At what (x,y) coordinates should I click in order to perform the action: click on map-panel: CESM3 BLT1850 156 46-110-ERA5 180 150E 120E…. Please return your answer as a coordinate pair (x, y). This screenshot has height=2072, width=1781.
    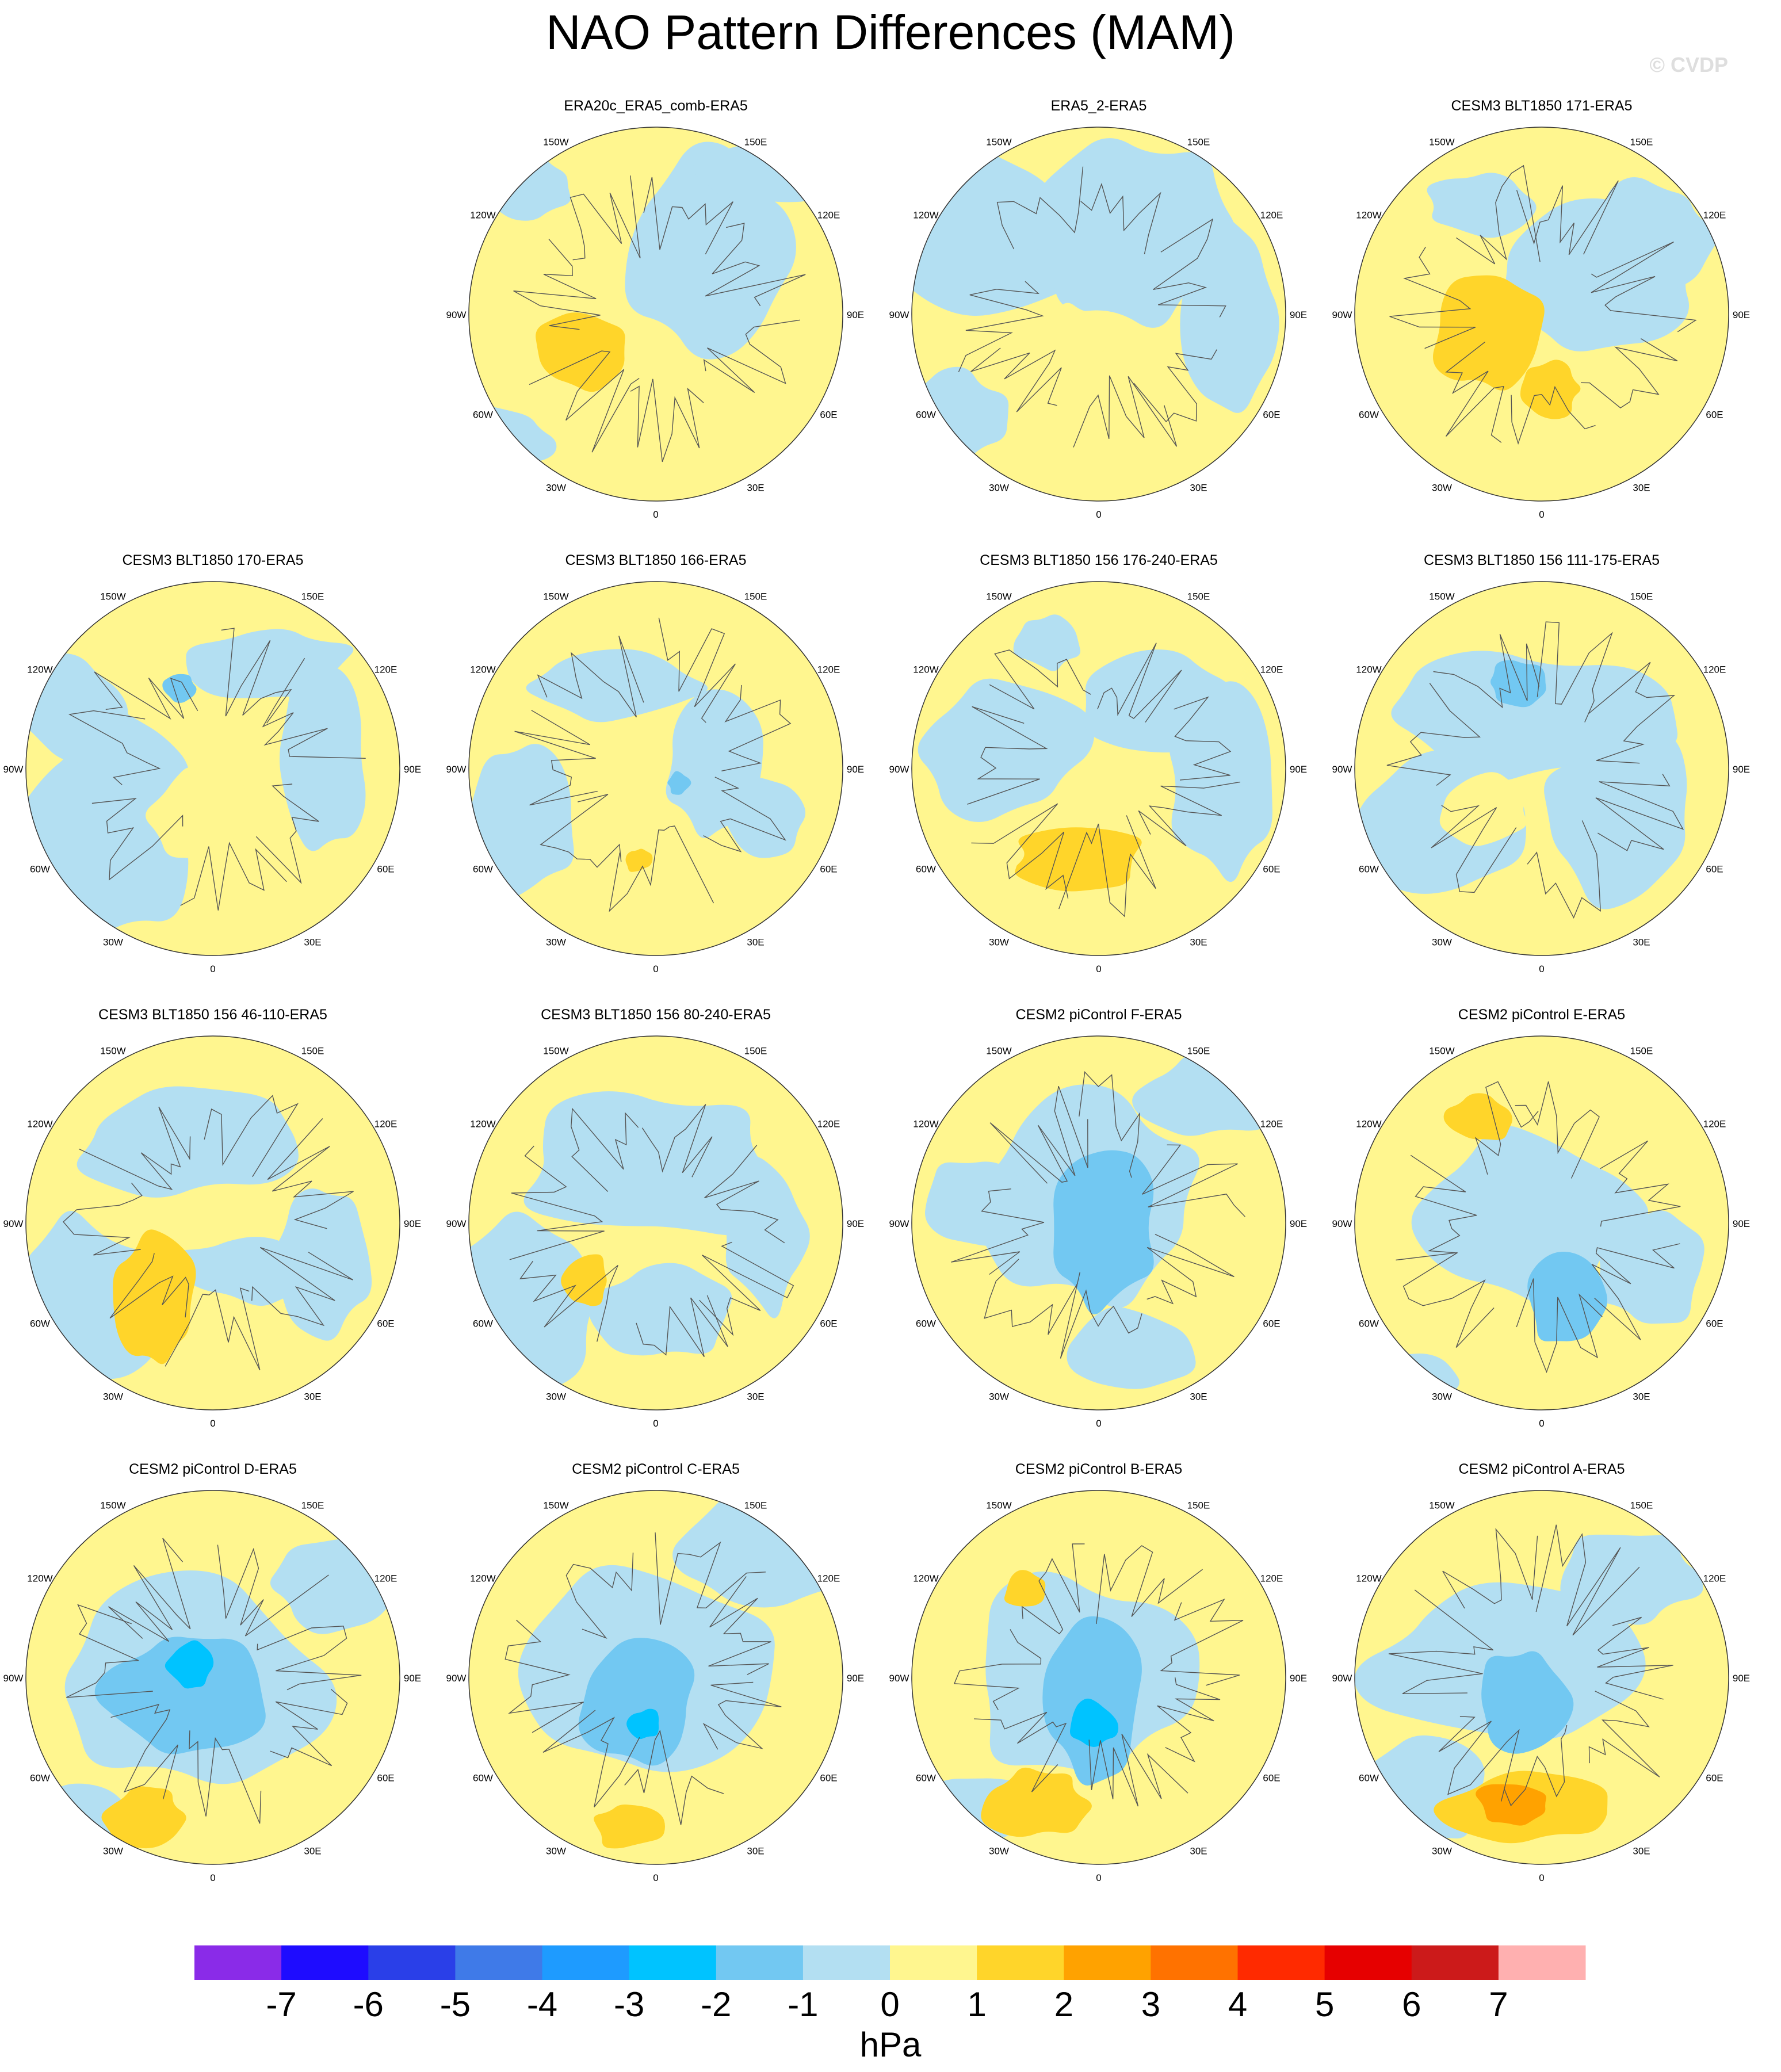
    Looking at the image, I should click on (213, 1229).